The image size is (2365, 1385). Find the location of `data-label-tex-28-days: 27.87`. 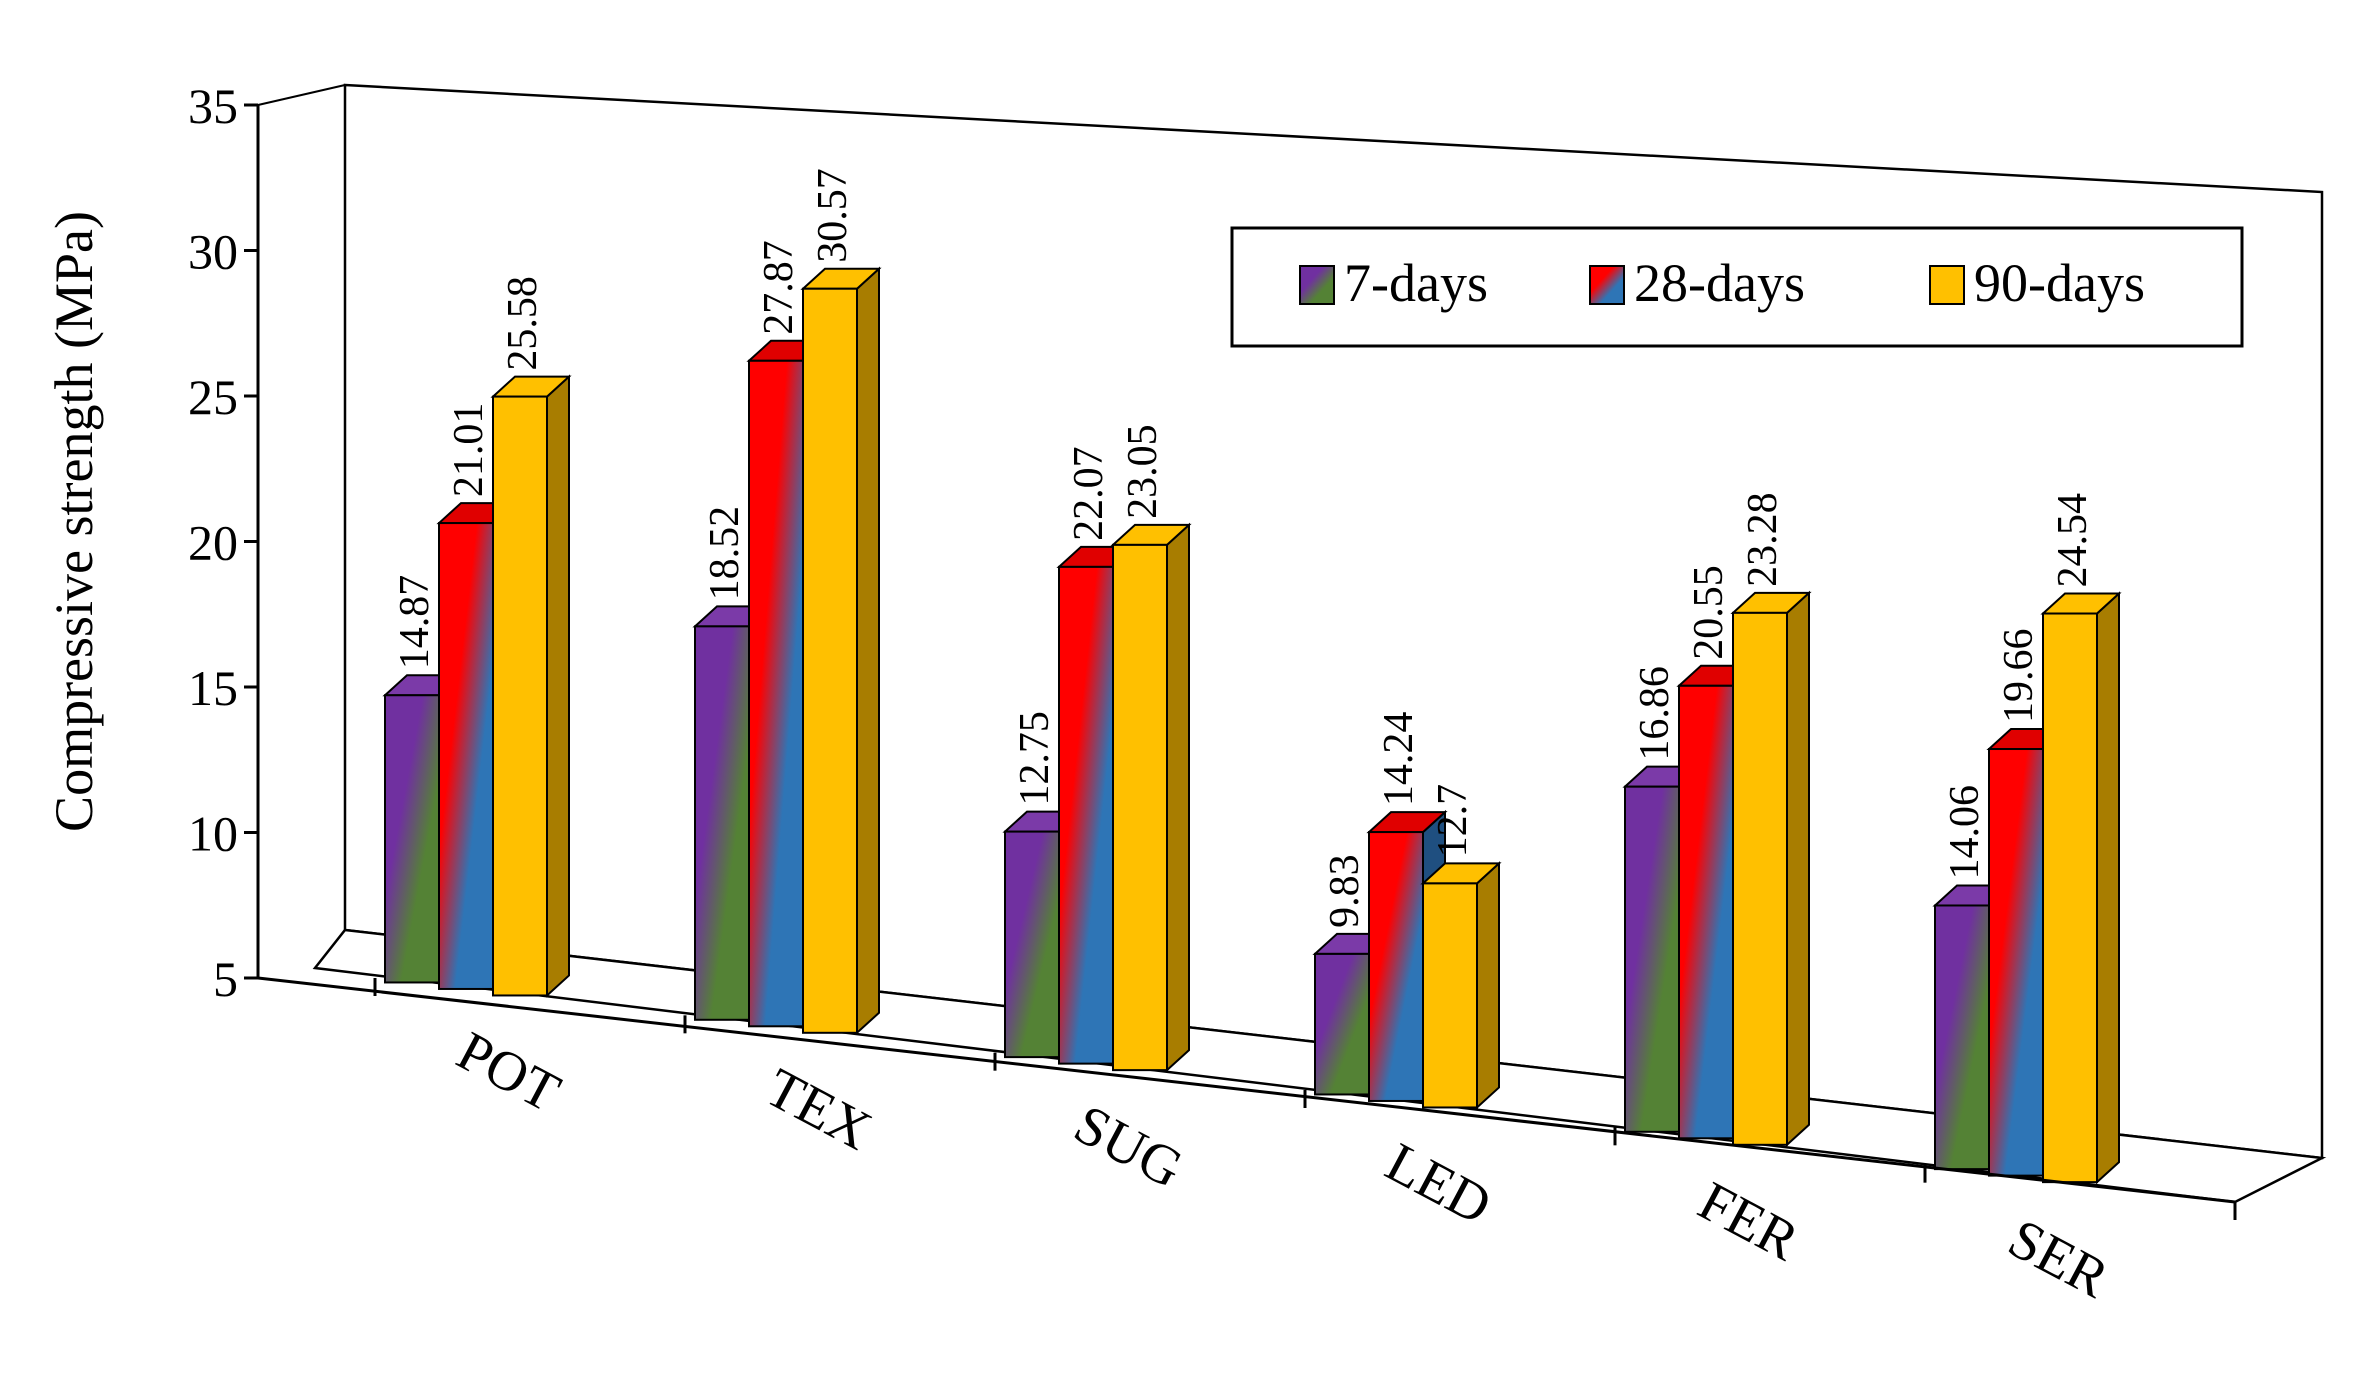

data-label-tex-28-days: 27.87 is located at coordinates (779, 287).